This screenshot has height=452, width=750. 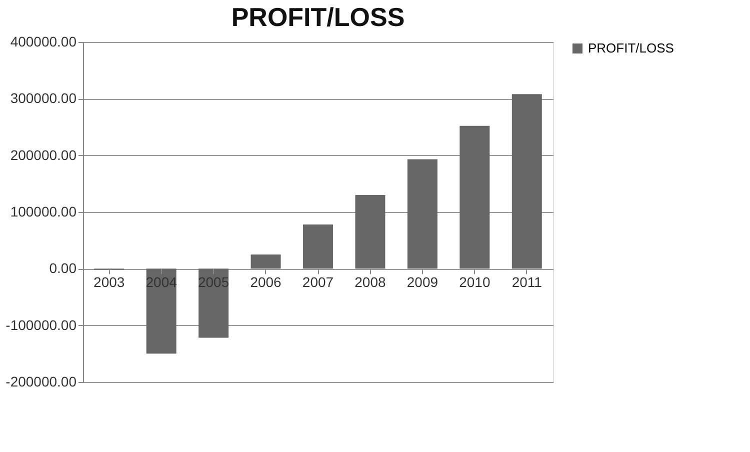 What do you see at coordinates (41, 382) in the screenshot?
I see `y-tick-label: -200000.00` at bounding box center [41, 382].